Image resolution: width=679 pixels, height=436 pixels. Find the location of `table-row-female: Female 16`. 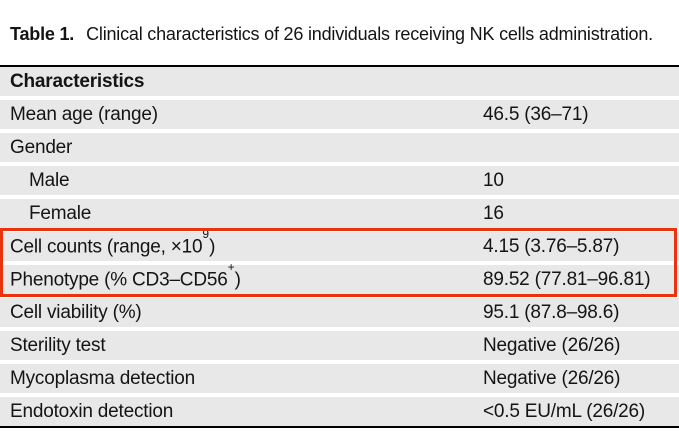

table-row-female: Female 16 is located at coordinates (339, 213).